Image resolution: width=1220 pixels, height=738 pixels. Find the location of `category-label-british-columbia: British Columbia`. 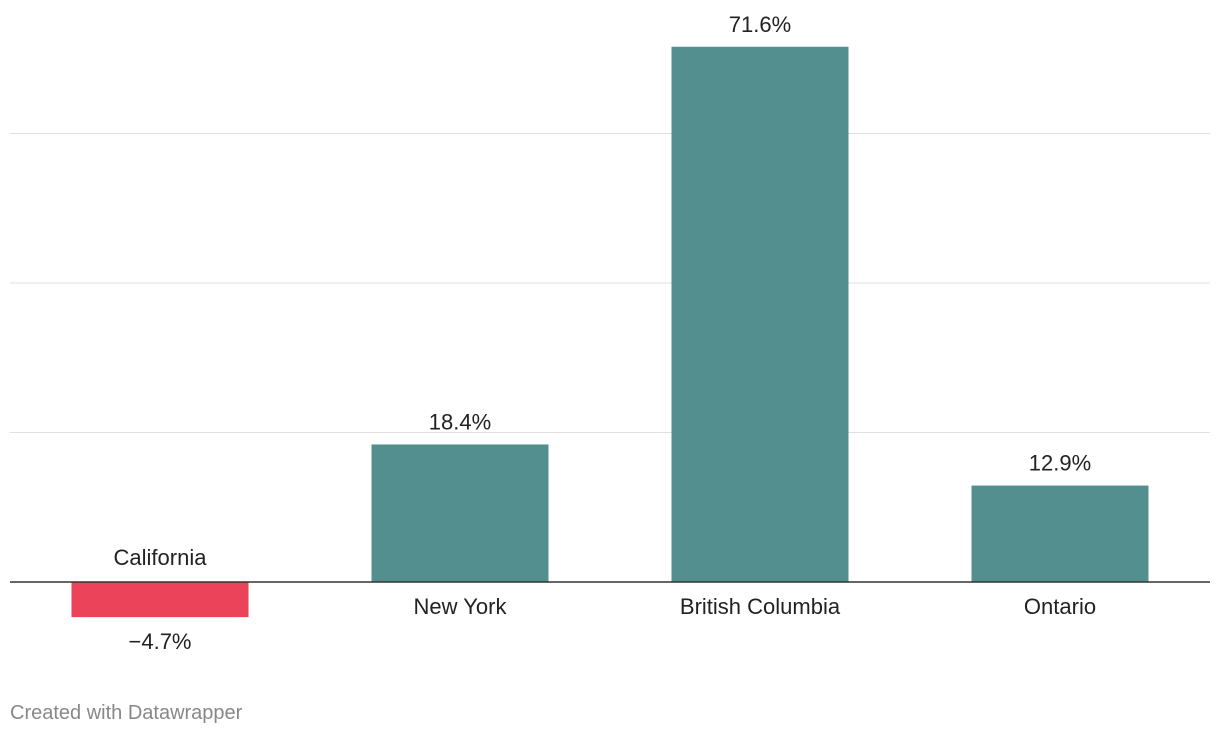

category-label-british-columbia: British Columbia is located at coordinates (760, 606).